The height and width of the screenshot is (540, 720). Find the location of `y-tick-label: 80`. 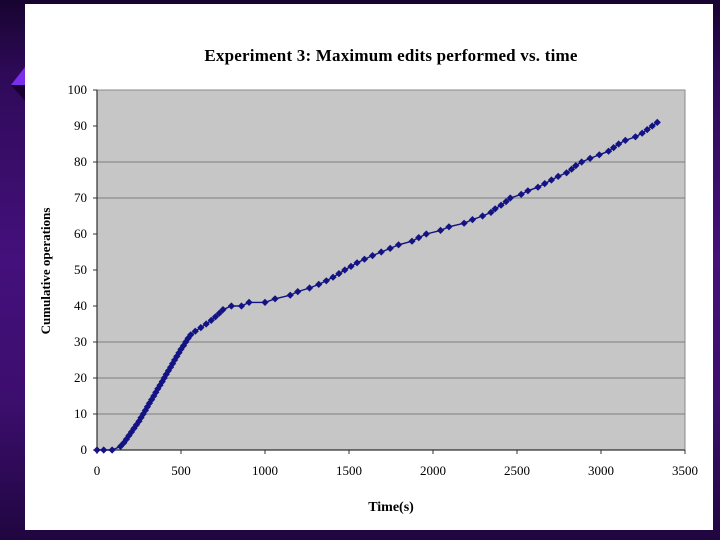

y-tick-label: 80 is located at coordinates (80, 161).